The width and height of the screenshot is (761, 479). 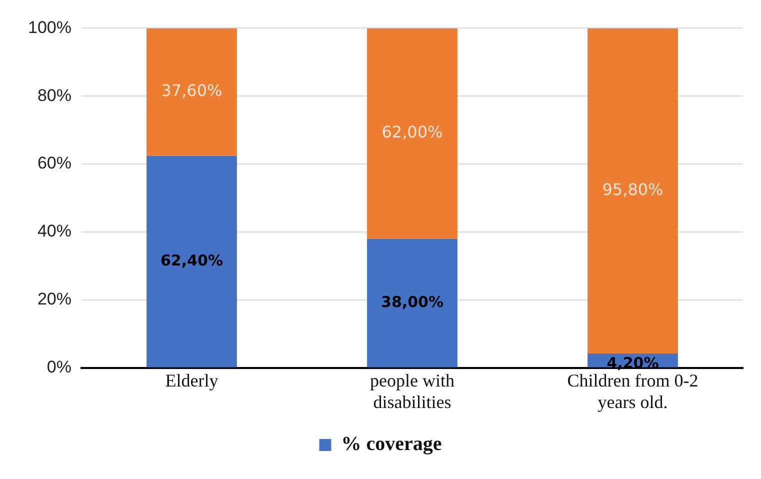 What do you see at coordinates (54, 163) in the screenshot?
I see `y-tick-label: 60%` at bounding box center [54, 163].